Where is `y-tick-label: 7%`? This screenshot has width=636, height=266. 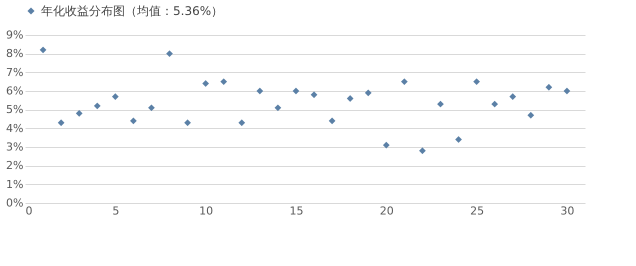 y-tick-label: 7% is located at coordinates (15, 72).